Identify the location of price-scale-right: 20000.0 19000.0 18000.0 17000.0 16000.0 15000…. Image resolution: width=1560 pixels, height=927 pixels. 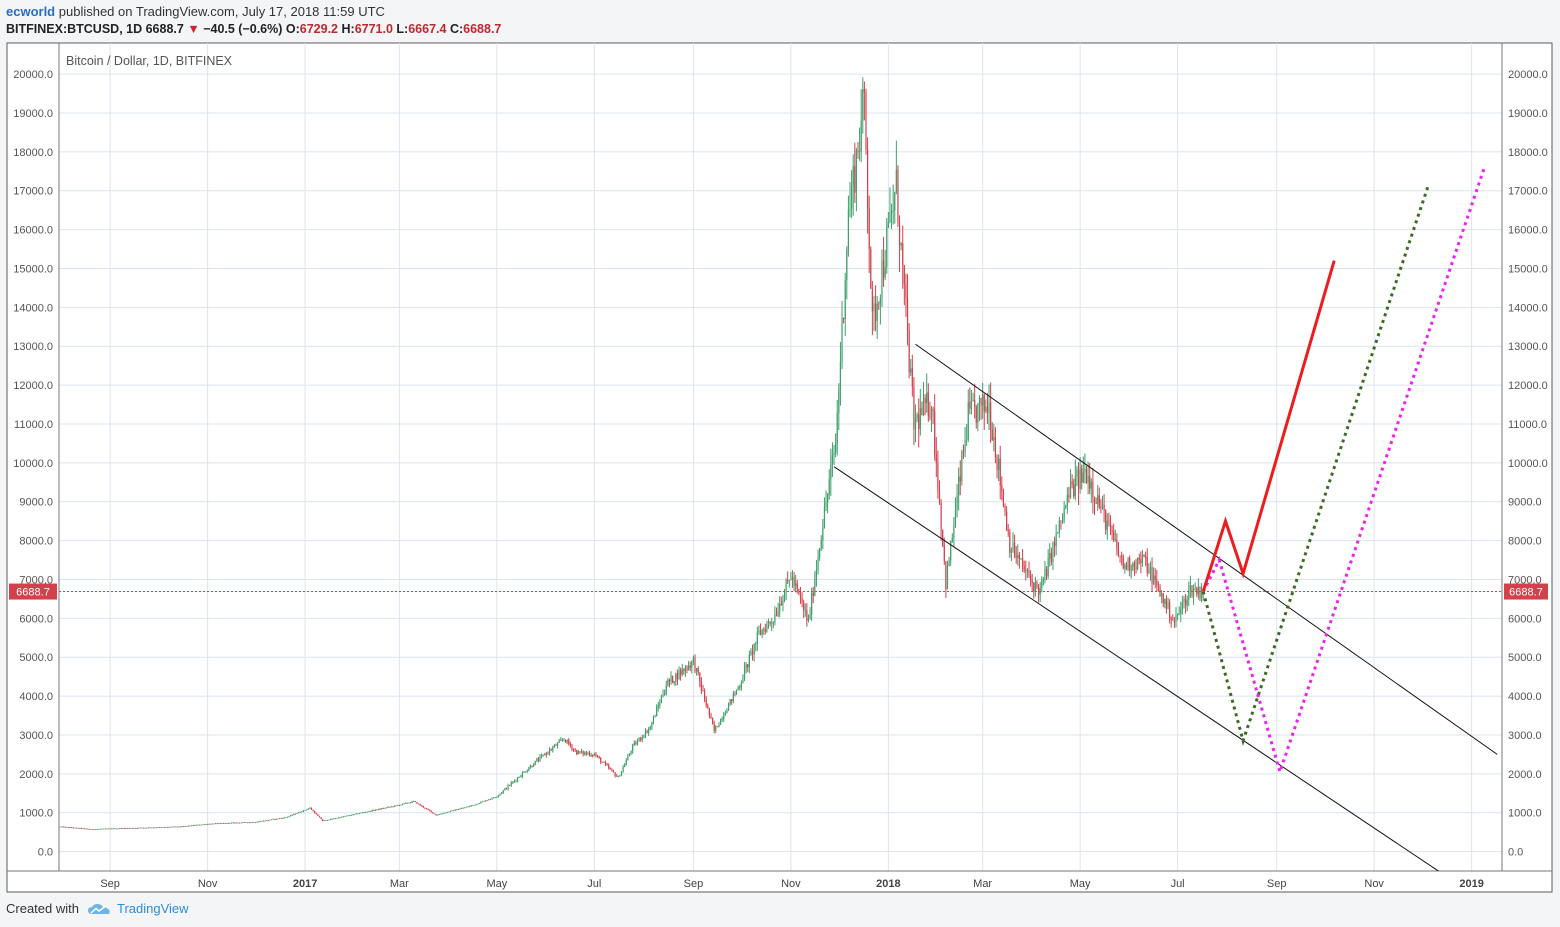
(1528, 463).